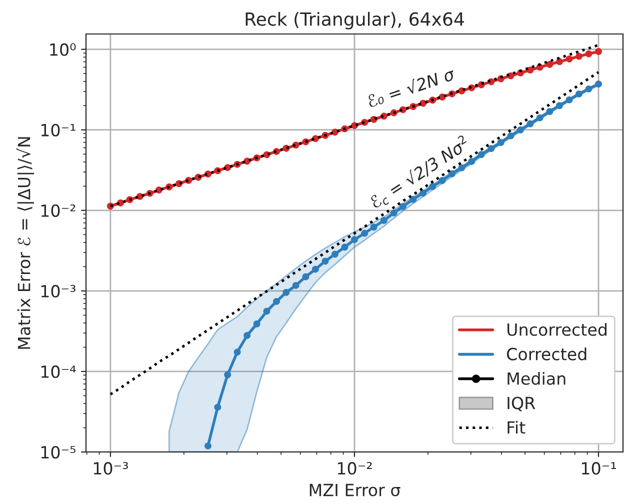 The height and width of the screenshot is (504, 629). What do you see at coordinates (58, 210) in the screenshot?
I see `y-tick-label: 10⁻²` at bounding box center [58, 210].